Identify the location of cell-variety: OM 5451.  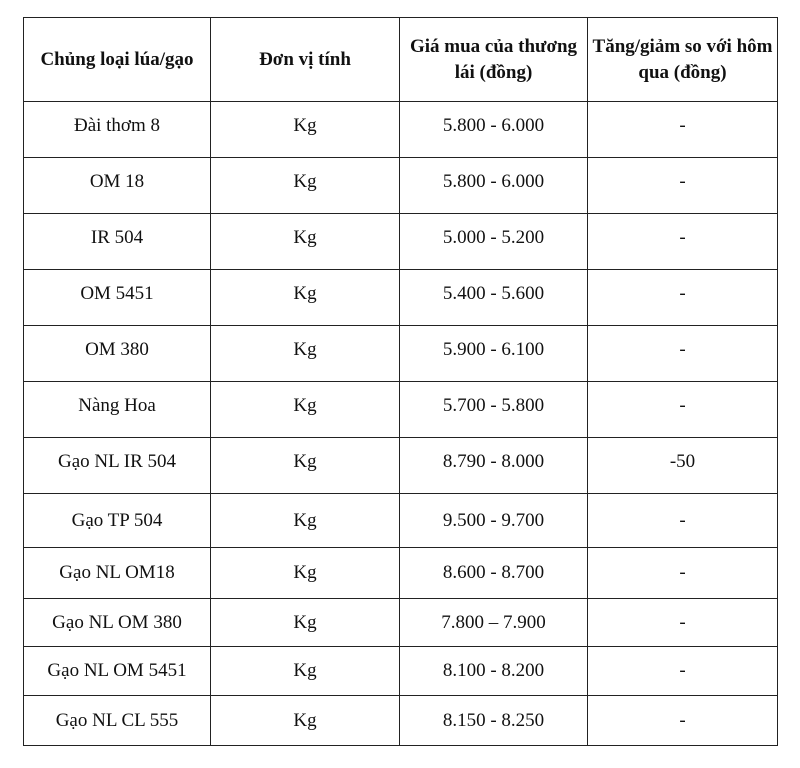
(117, 297).